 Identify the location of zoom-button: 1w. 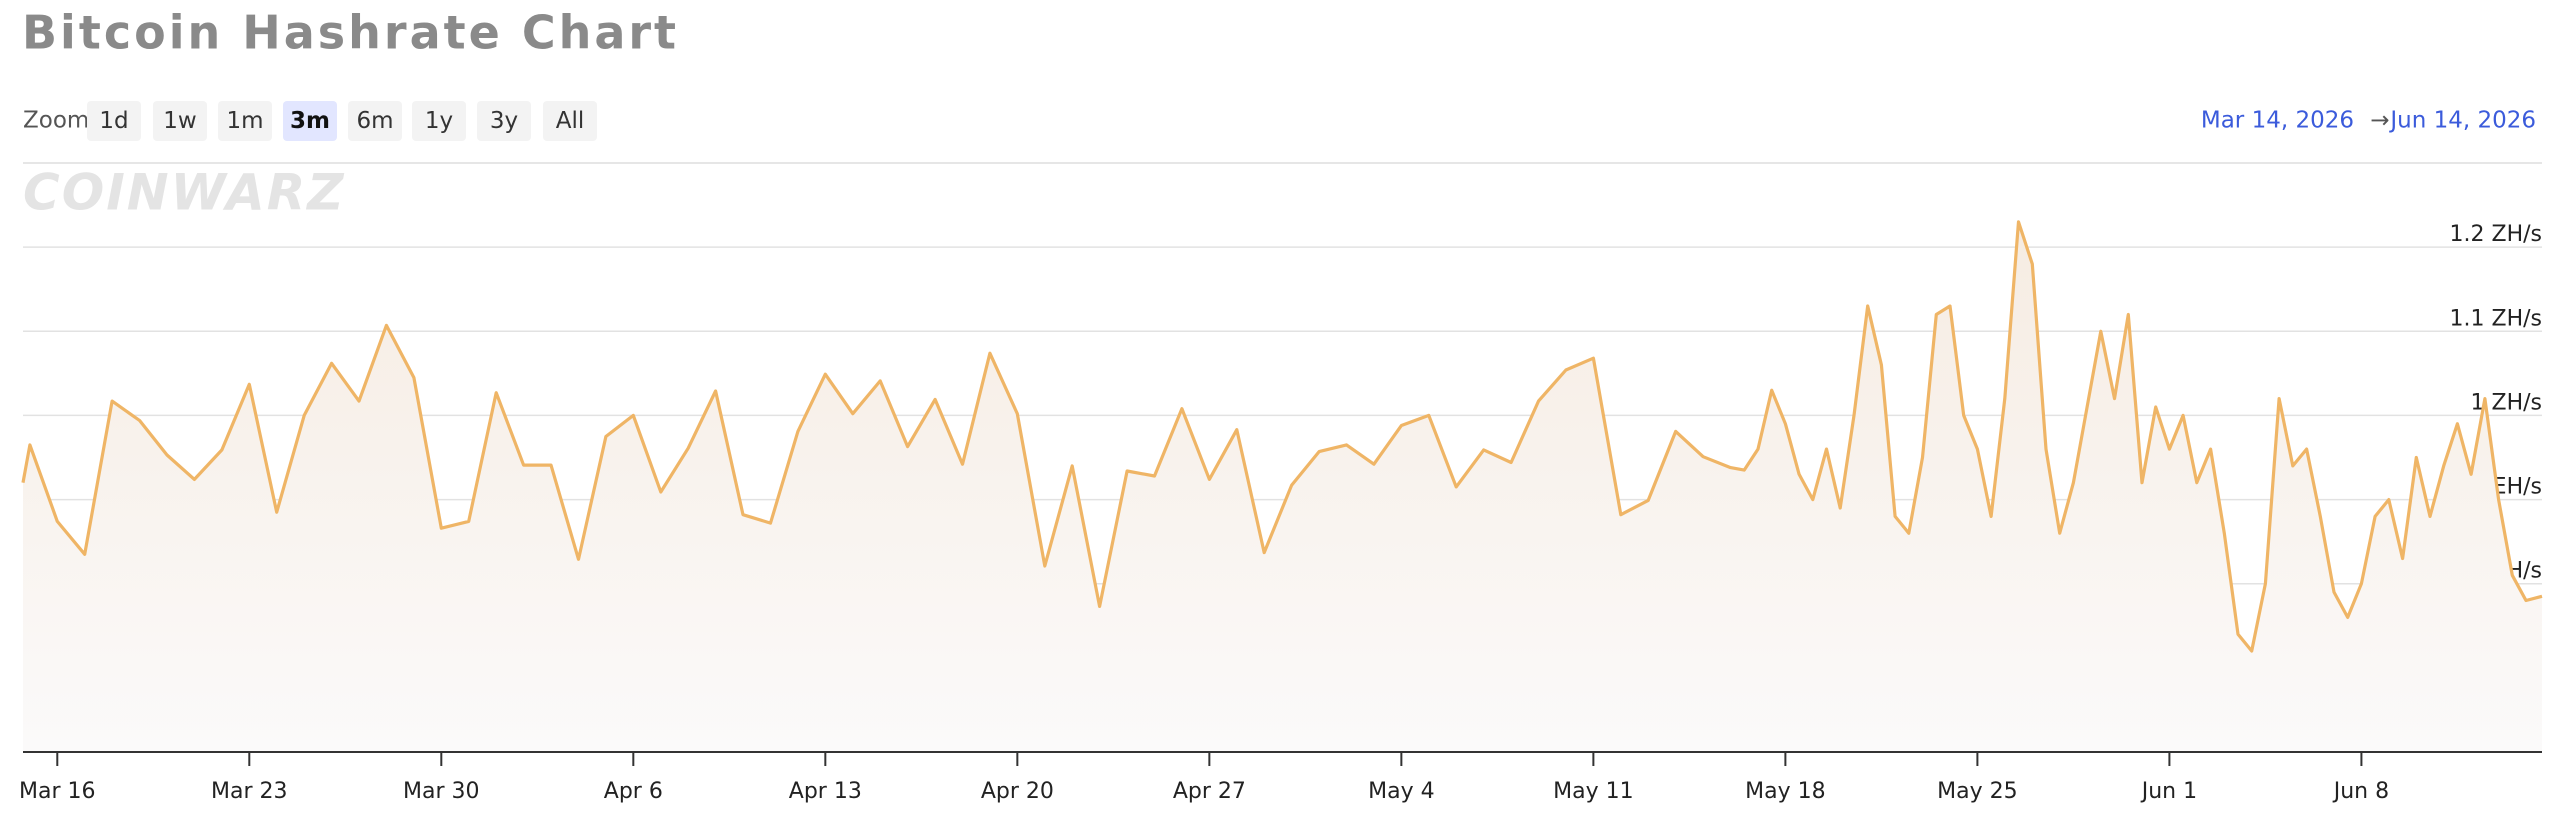
(180, 121).